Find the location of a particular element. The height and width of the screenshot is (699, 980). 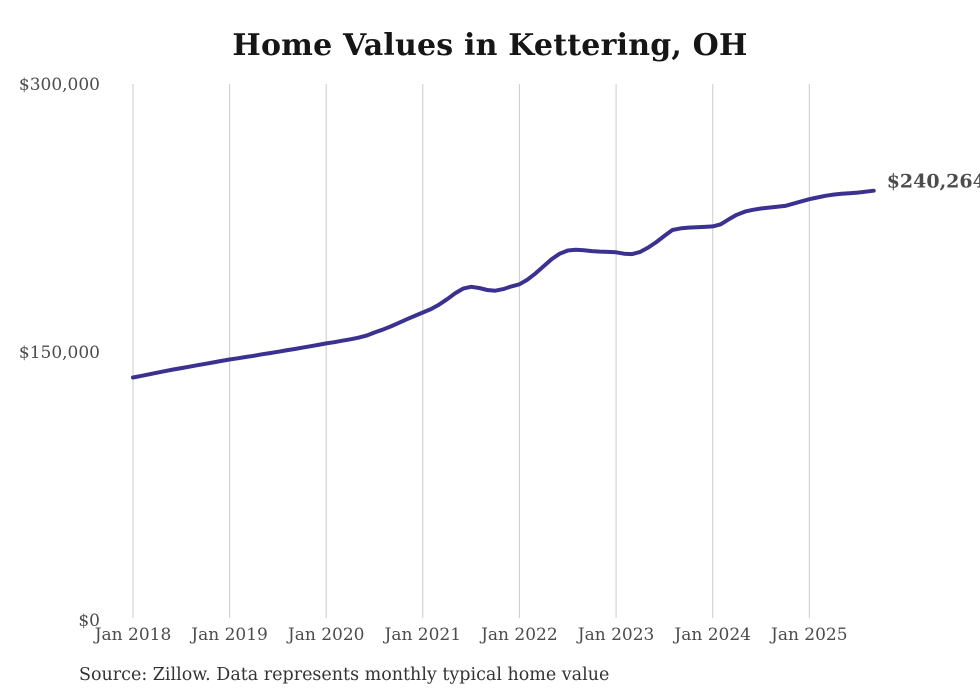

x-tick-label: Jan 2023 is located at coordinates (615, 635).